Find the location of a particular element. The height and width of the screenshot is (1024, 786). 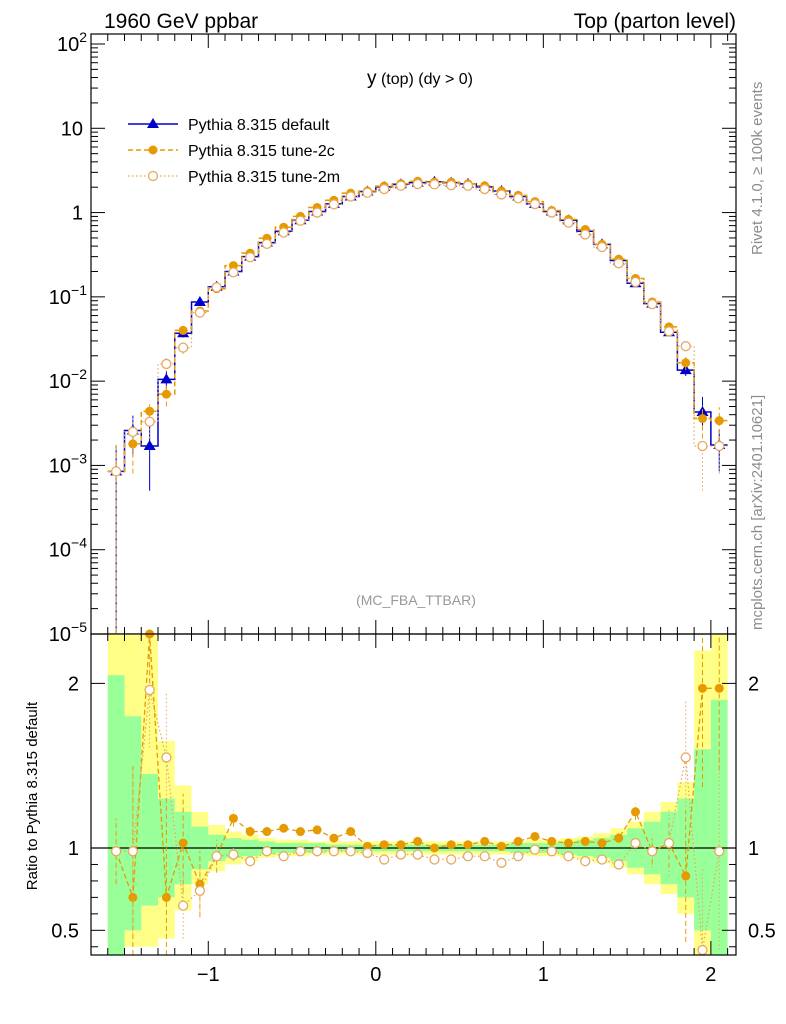

ratio-xtick-label: 0 is located at coordinates (375, 975).